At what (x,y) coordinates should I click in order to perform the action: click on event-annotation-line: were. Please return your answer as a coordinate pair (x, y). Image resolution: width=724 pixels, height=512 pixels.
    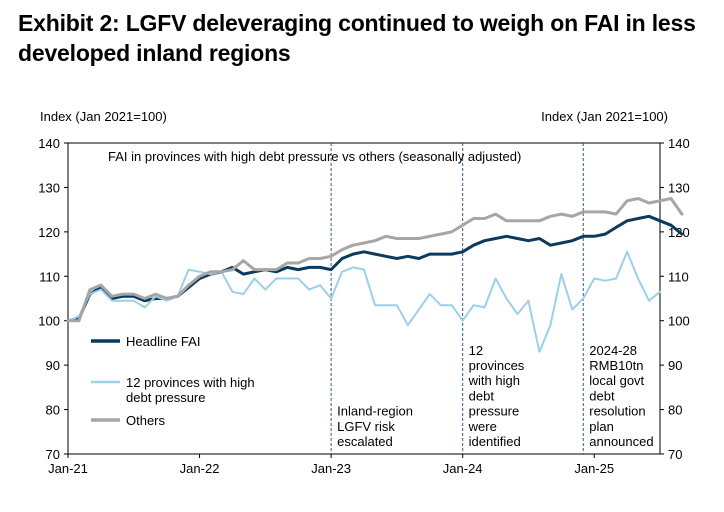
    Looking at the image, I should click on (482, 426).